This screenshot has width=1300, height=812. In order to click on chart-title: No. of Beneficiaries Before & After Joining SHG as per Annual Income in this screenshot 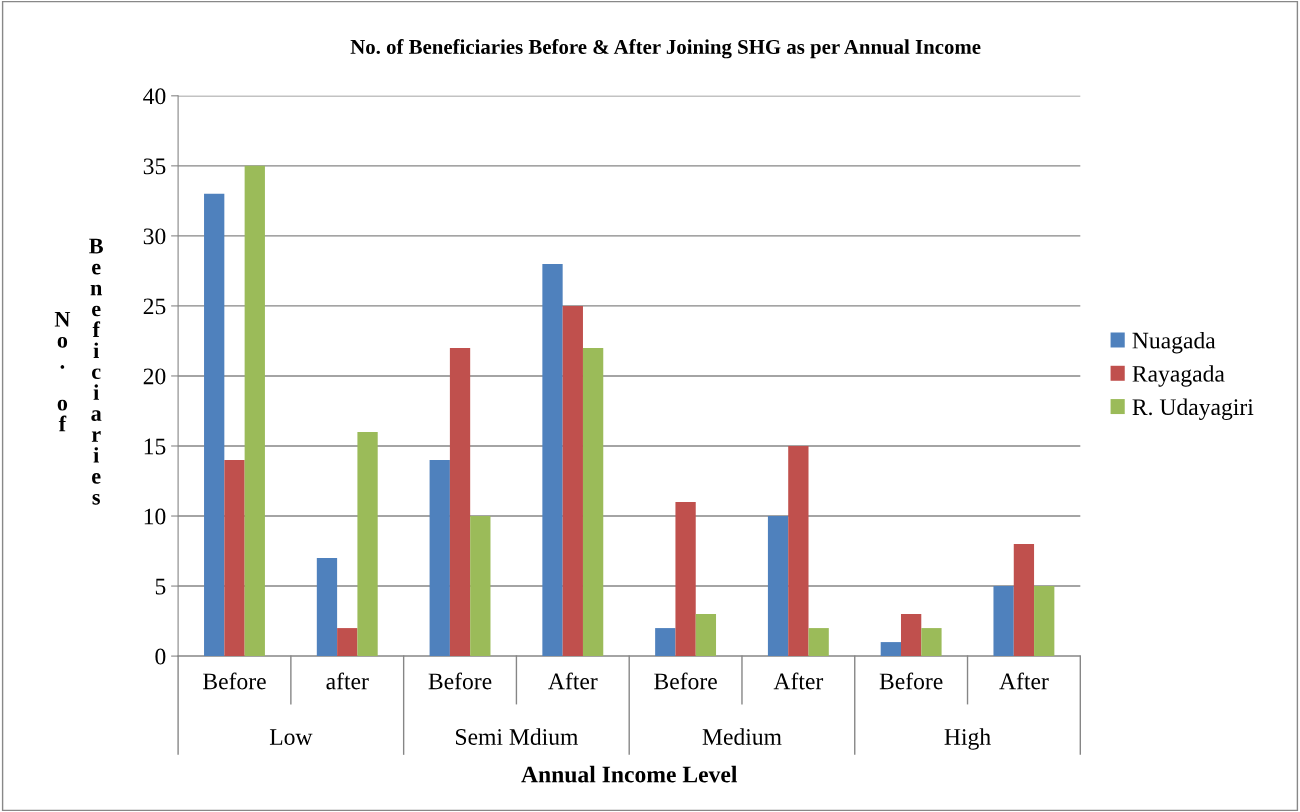, I will do `click(665, 49)`.